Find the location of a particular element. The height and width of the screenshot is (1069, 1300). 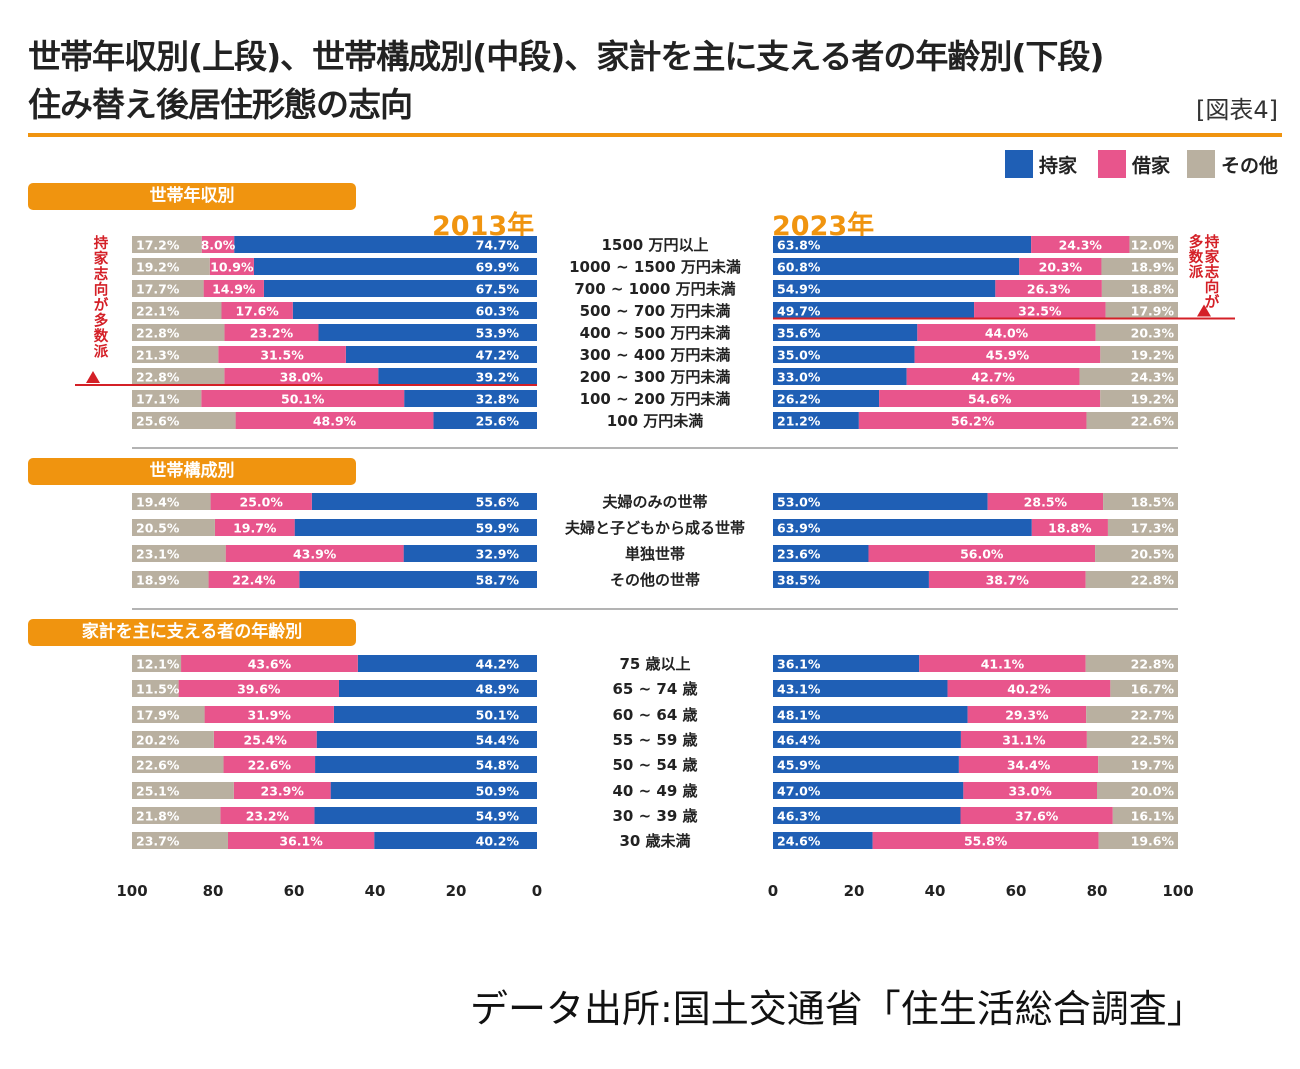

s0-r3-2023-seg-other is located at coordinates (1141, 310).